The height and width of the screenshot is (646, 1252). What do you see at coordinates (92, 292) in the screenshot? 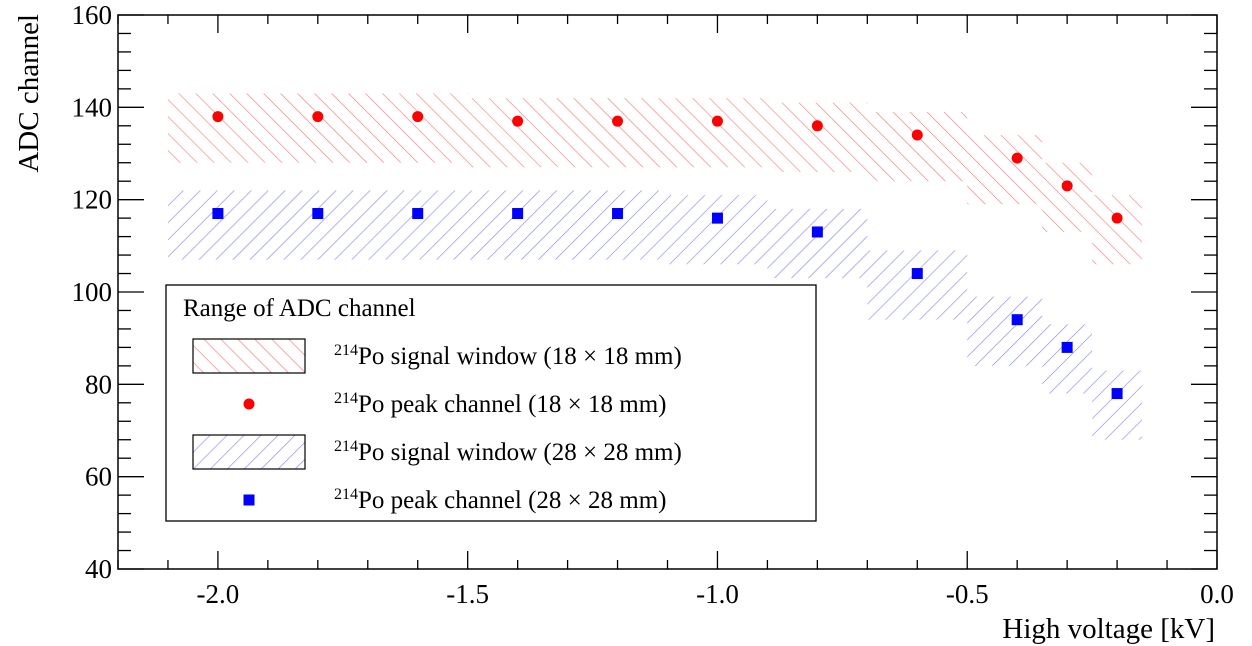
I see `y-tick-label: 100` at bounding box center [92, 292].